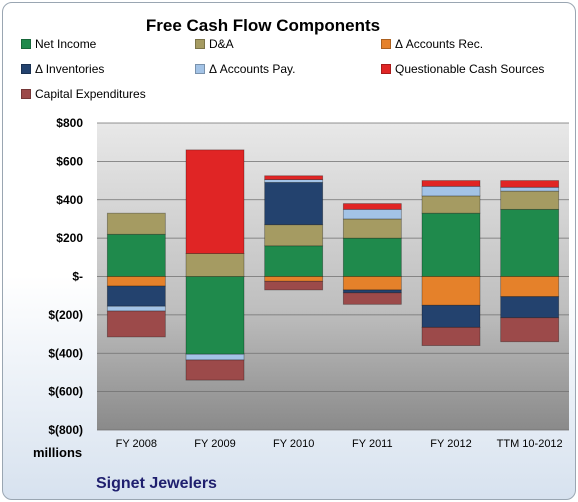 Image resolution: width=578 pixels, height=502 pixels. What do you see at coordinates (214, 444) in the screenshot?
I see `x-tick-label: FY 2009` at bounding box center [214, 444].